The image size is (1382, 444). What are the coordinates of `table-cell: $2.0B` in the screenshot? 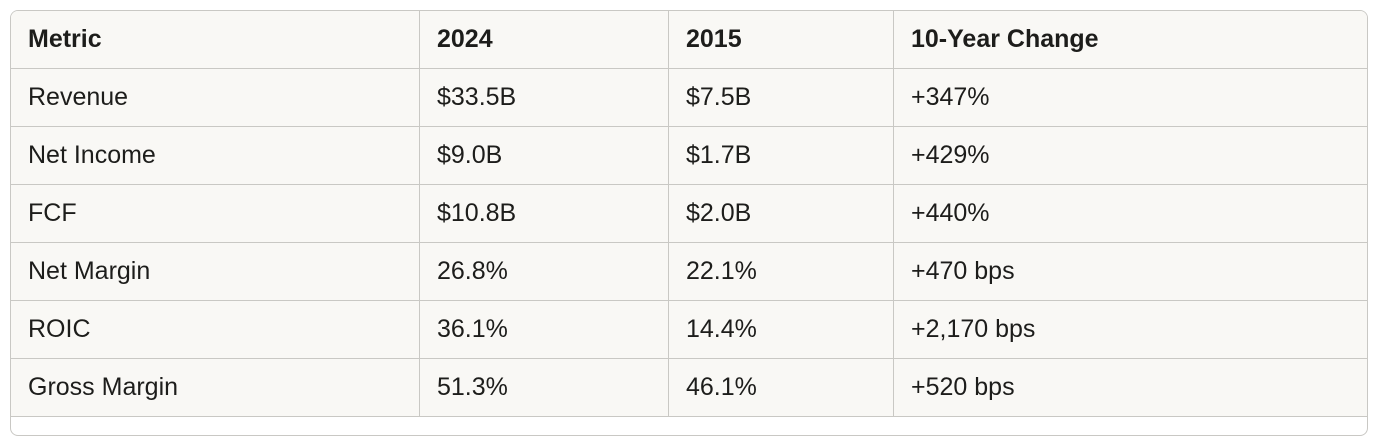 It's located at (781, 213).